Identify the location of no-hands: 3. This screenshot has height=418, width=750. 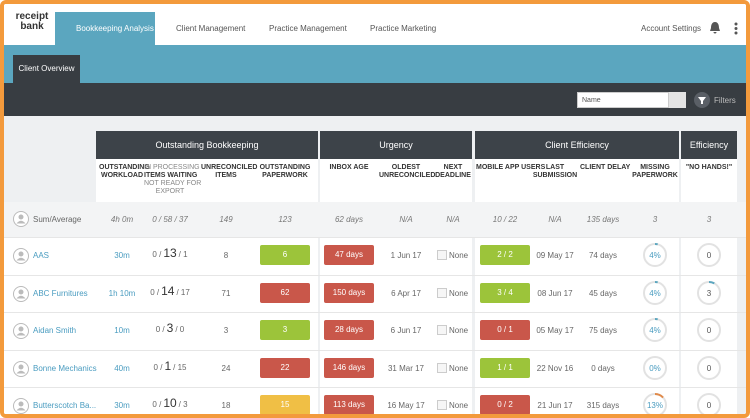
(709, 293).